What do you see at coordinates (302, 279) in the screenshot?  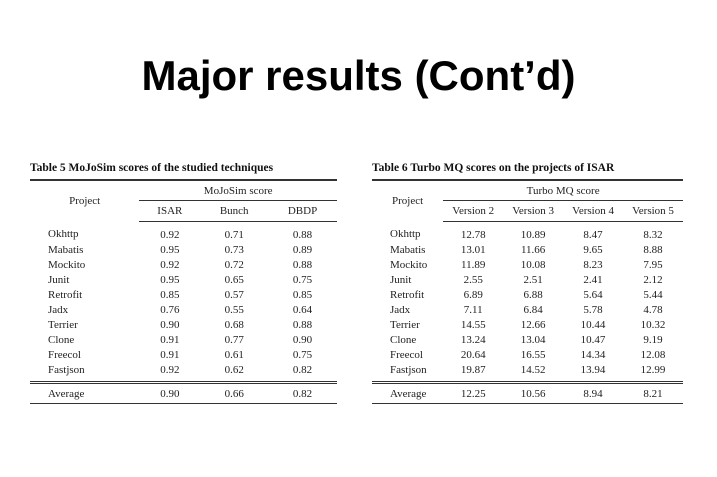 I see `table-cell: 0.75` at bounding box center [302, 279].